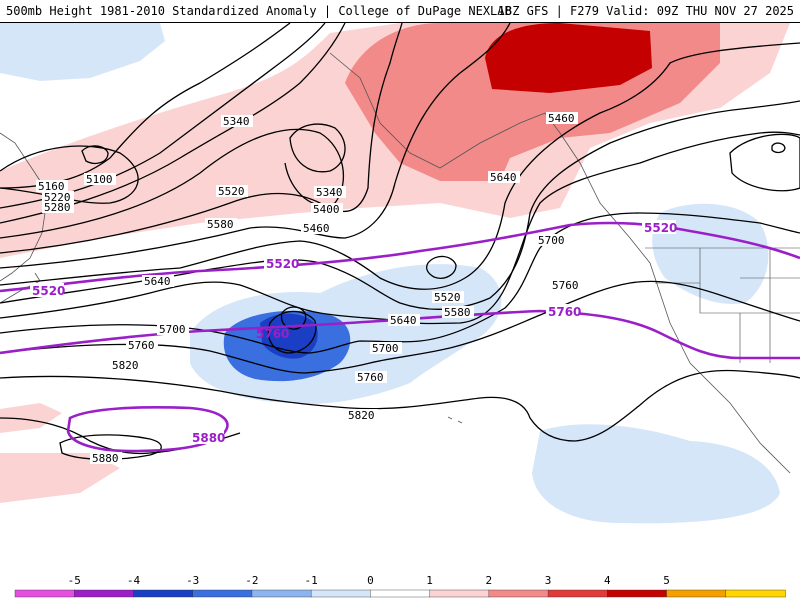 This screenshot has width=800, height=600. I want to click on north-america-west-coast, so click(710, 355).